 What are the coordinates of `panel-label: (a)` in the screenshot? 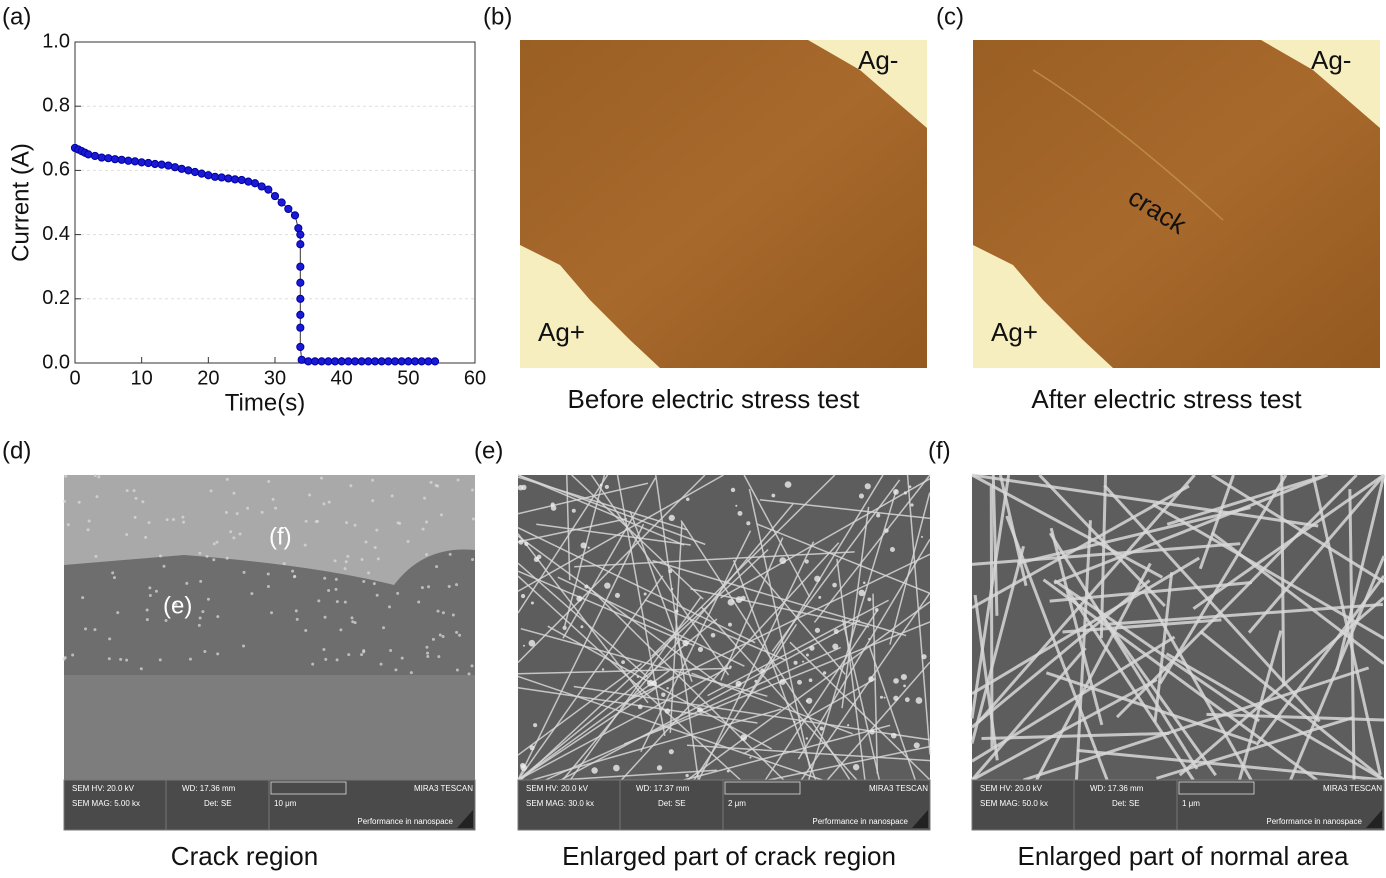 It's located at (16, 16).